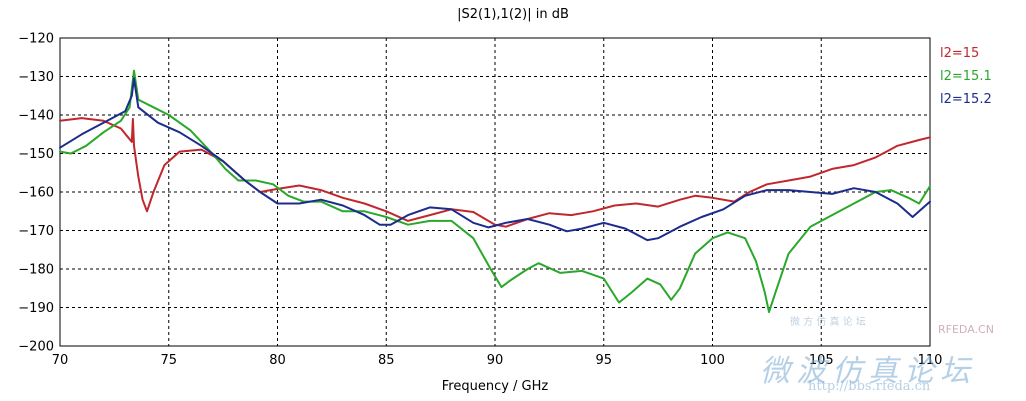 This screenshot has height=401, width=1026. What do you see at coordinates (386, 360) in the screenshot?
I see `x-tick-label: 85` at bounding box center [386, 360].